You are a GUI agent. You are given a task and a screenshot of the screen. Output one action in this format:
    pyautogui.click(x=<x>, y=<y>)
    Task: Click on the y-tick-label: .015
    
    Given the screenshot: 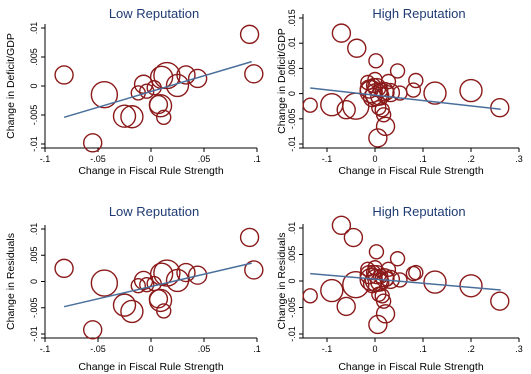 What is the action you would take?
    pyautogui.click(x=292, y=18)
    